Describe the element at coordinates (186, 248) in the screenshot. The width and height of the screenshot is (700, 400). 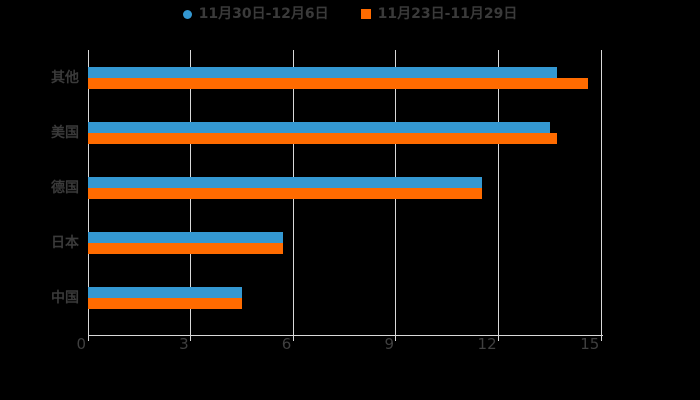
I see `bar-s1-c3` at that location.